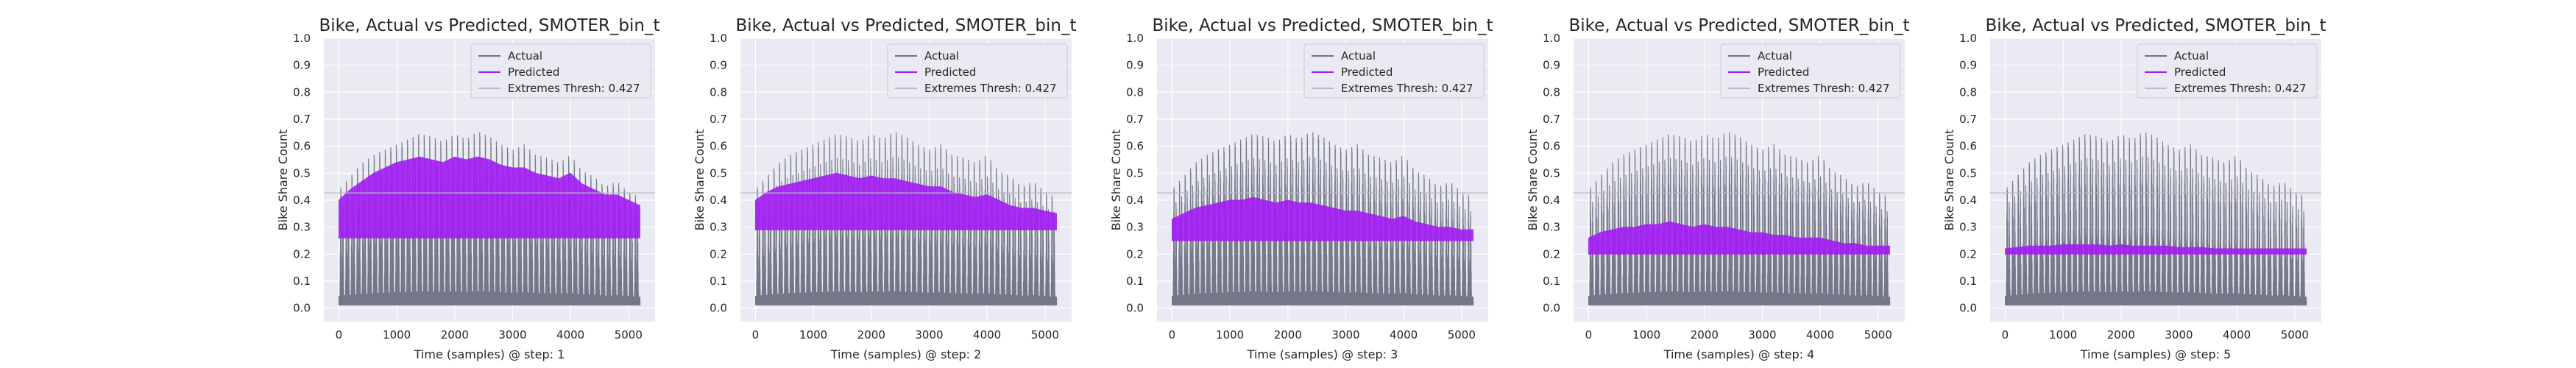  I want to click on x-axis-label: Time (samples) @ step: 1, so click(490, 354).